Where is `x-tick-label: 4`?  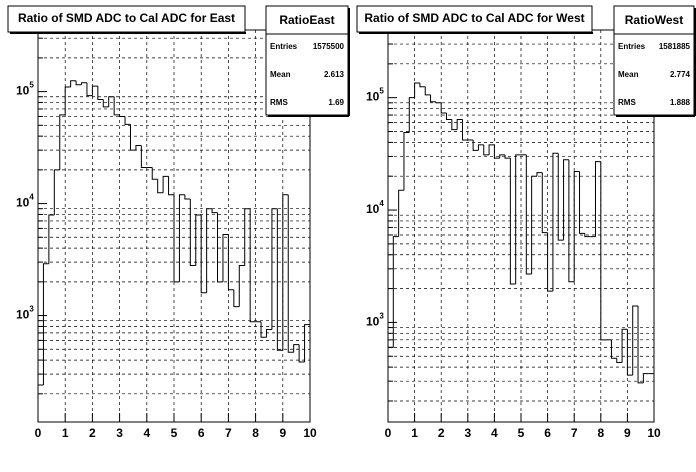
x-tick-label: 4 is located at coordinates (494, 433).